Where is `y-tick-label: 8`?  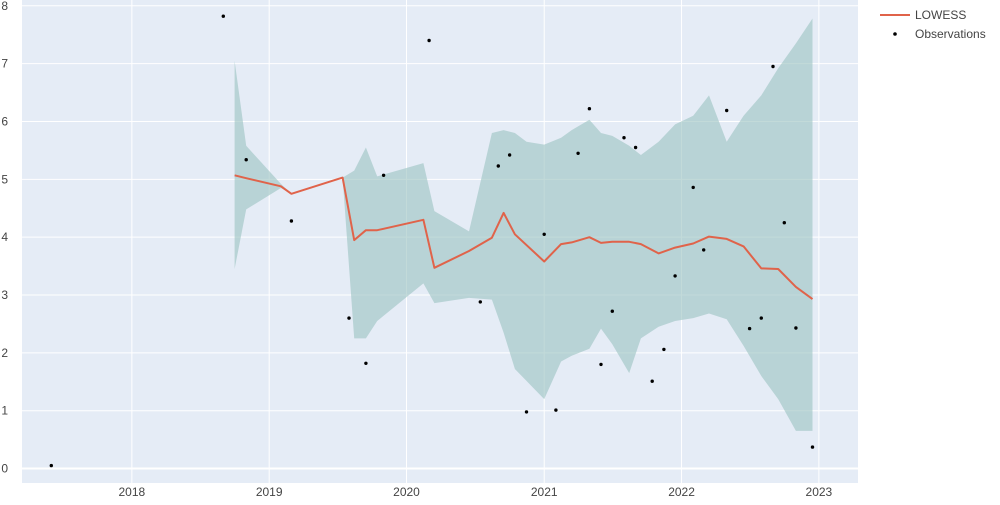 y-tick-label: 8 is located at coordinates (4, 6).